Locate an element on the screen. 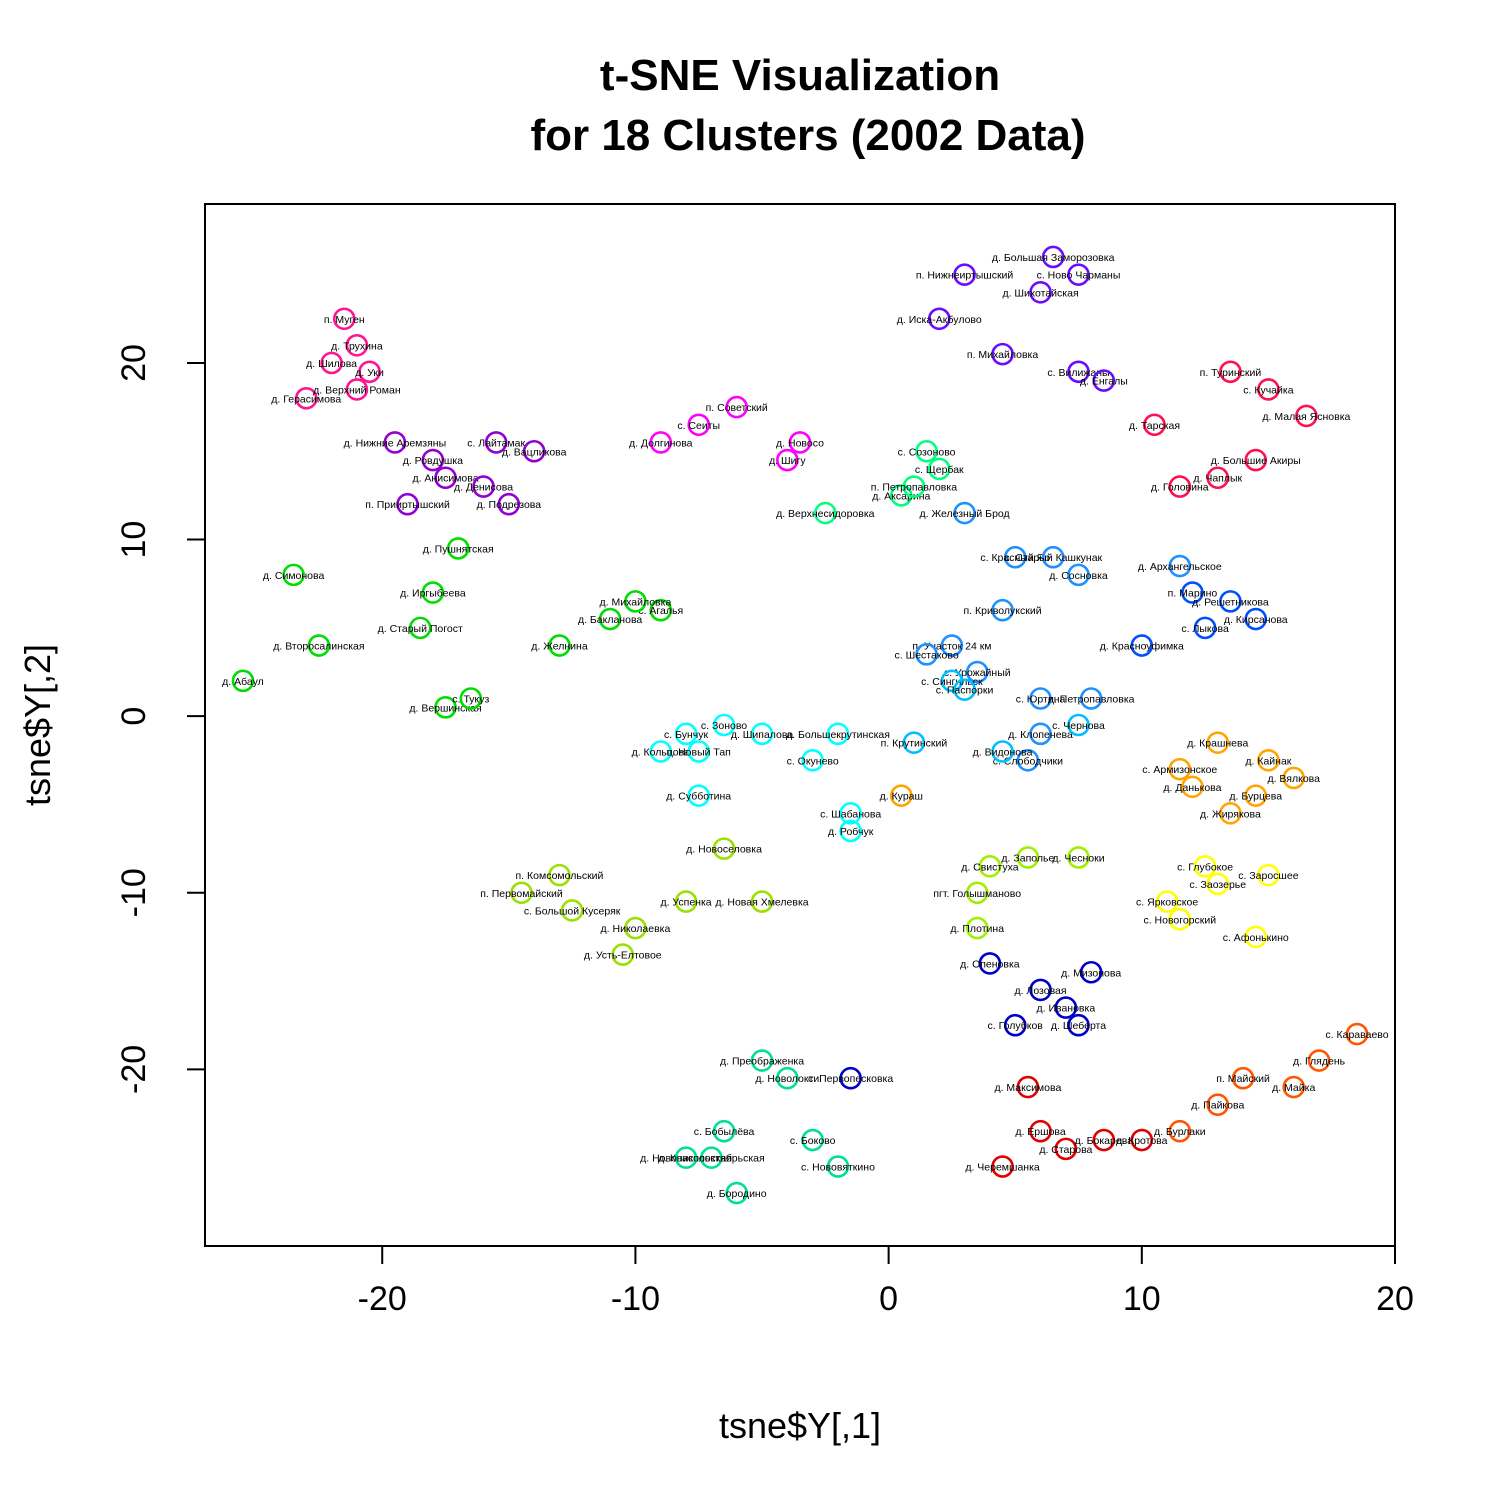  point-label: д. Большая Заморозовка is located at coordinates (1053, 258).